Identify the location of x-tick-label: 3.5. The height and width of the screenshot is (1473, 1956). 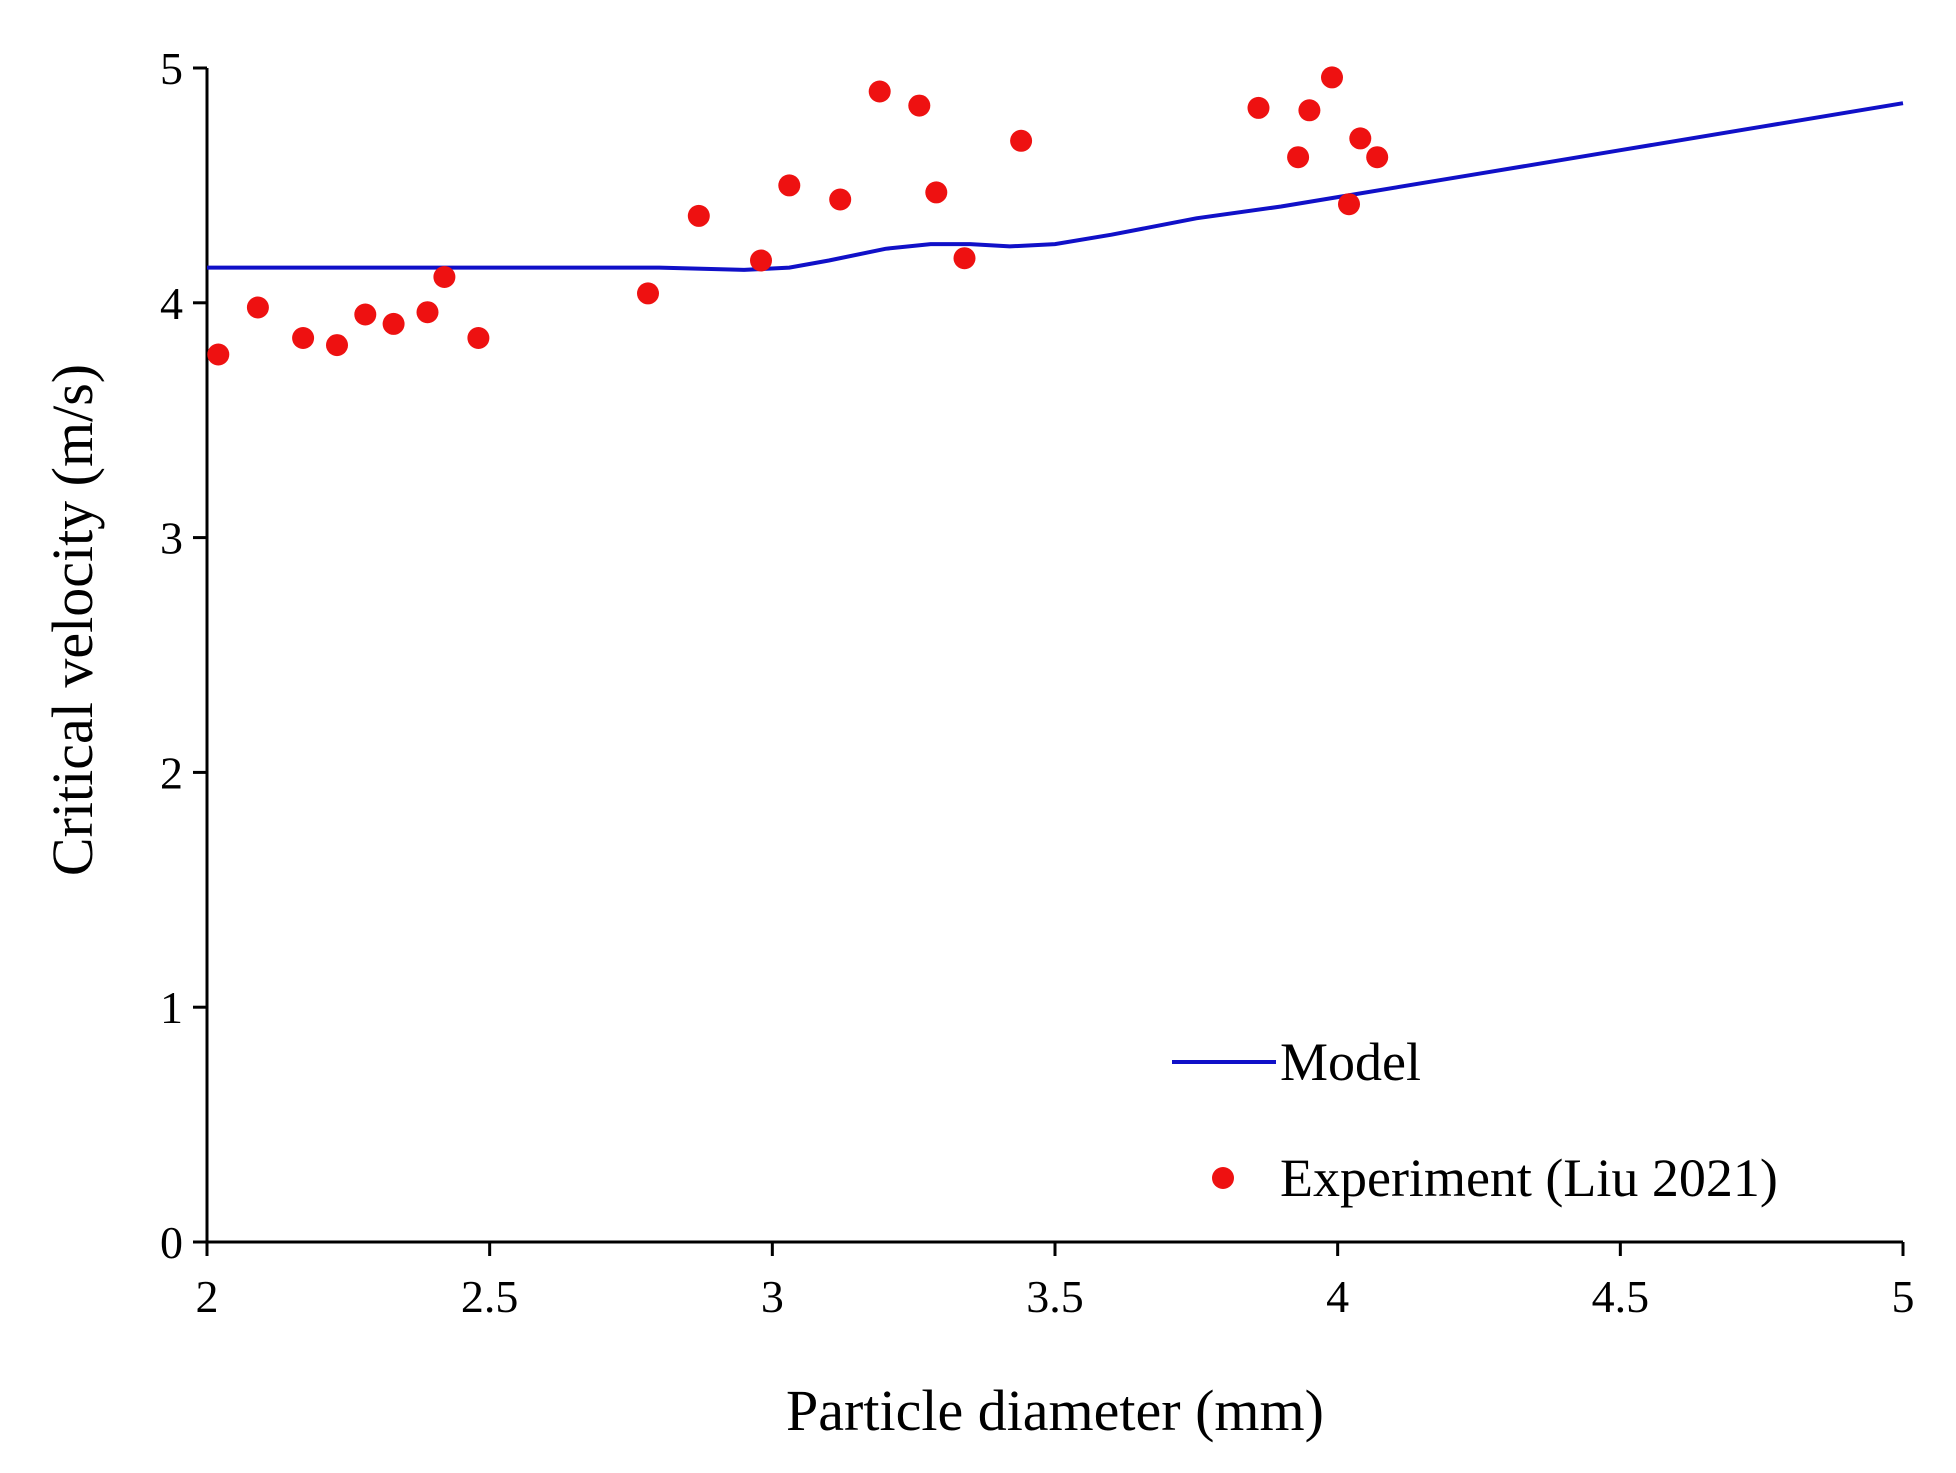
(1055, 1296).